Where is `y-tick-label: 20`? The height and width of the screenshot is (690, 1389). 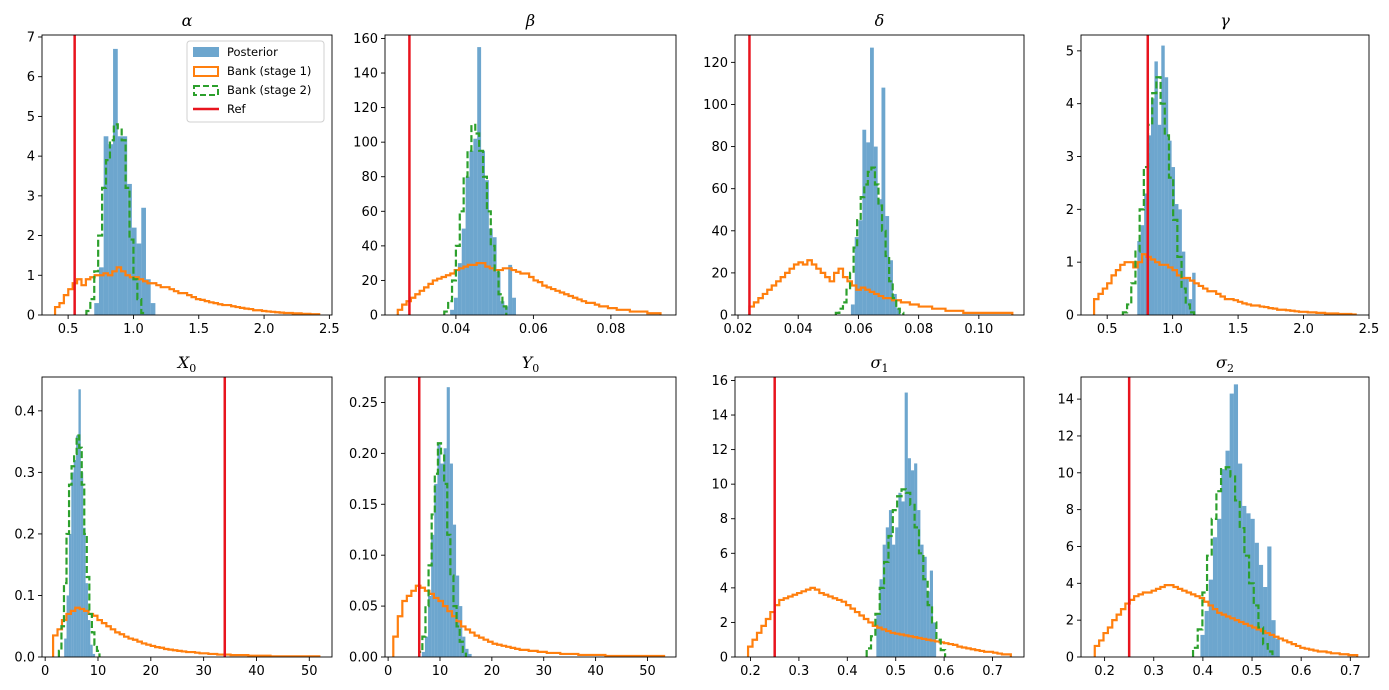 y-tick-label: 20 is located at coordinates (369, 281).